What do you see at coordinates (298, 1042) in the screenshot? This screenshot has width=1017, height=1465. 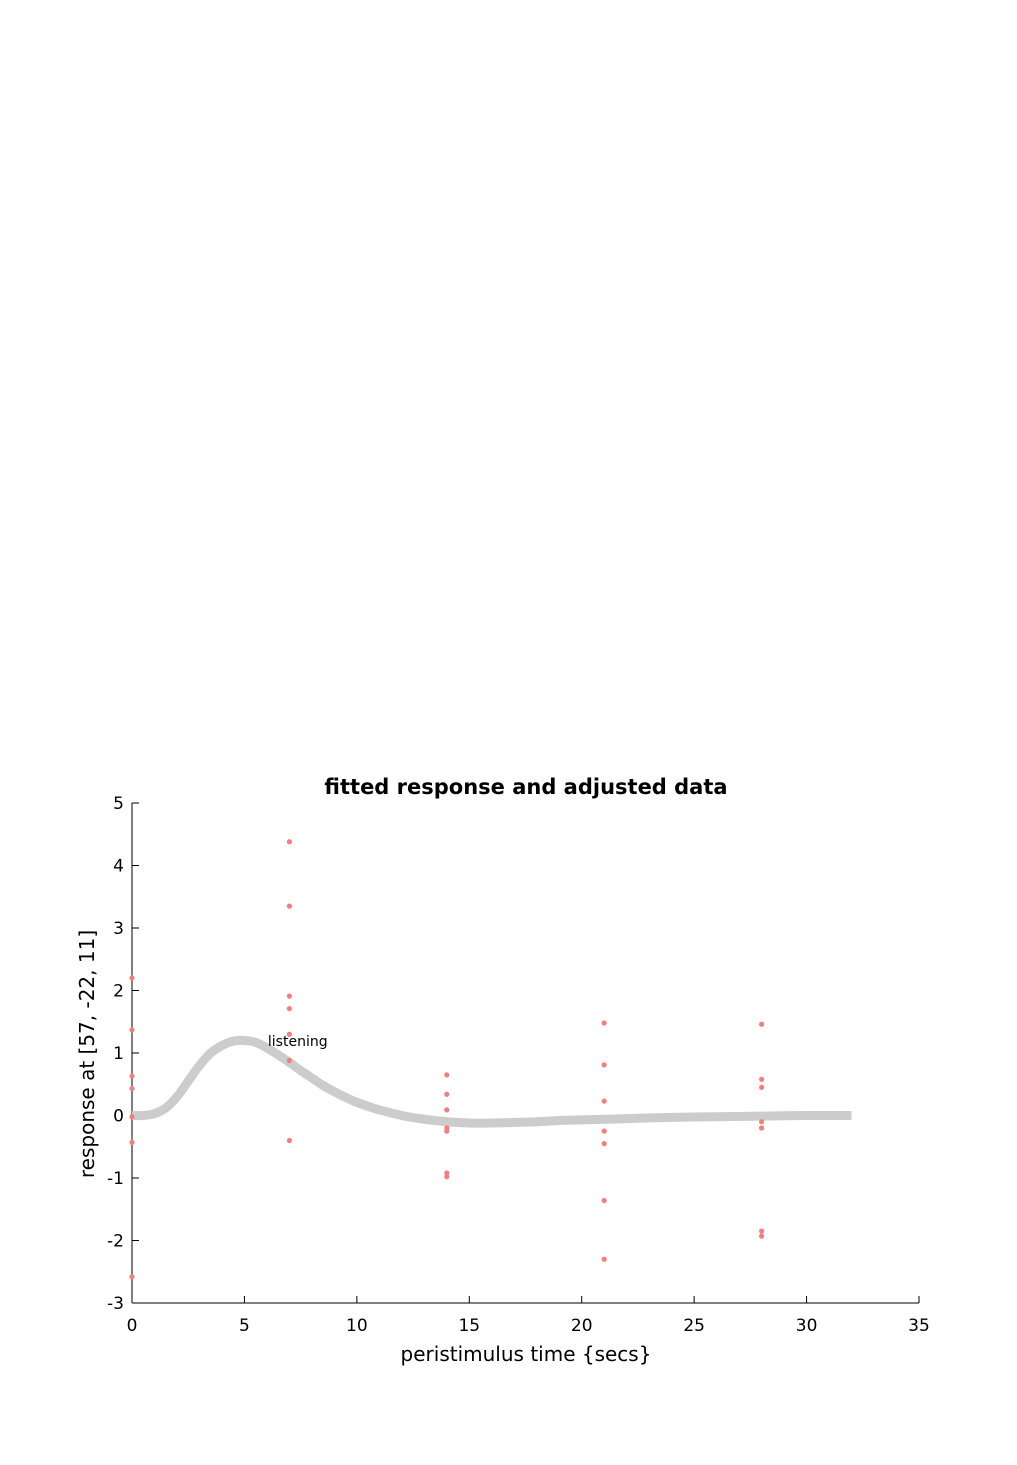 I see `annotation-label: listening` at bounding box center [298, 1042].